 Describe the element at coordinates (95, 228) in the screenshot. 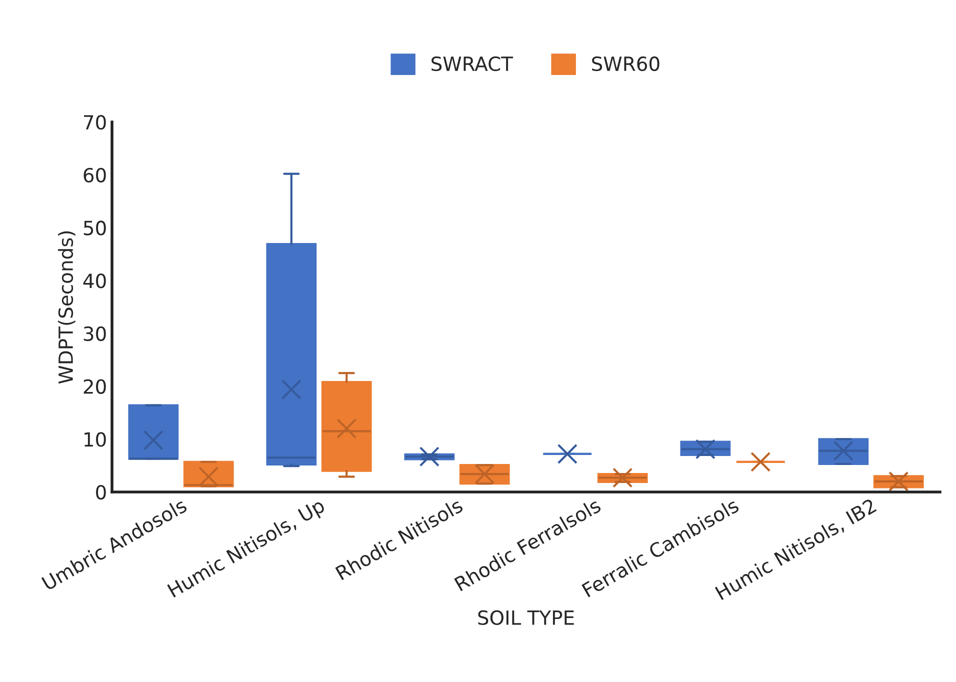

I see `y-tick-label: 50` at that location.